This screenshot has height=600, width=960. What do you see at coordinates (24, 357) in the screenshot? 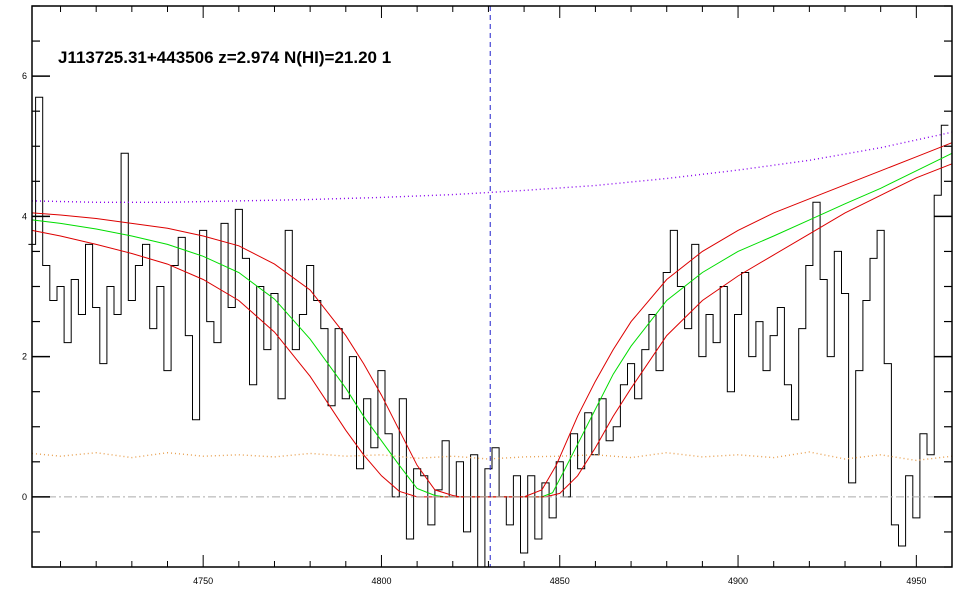
I see `y-tick-label: 2` at bounding box center [24, 357].